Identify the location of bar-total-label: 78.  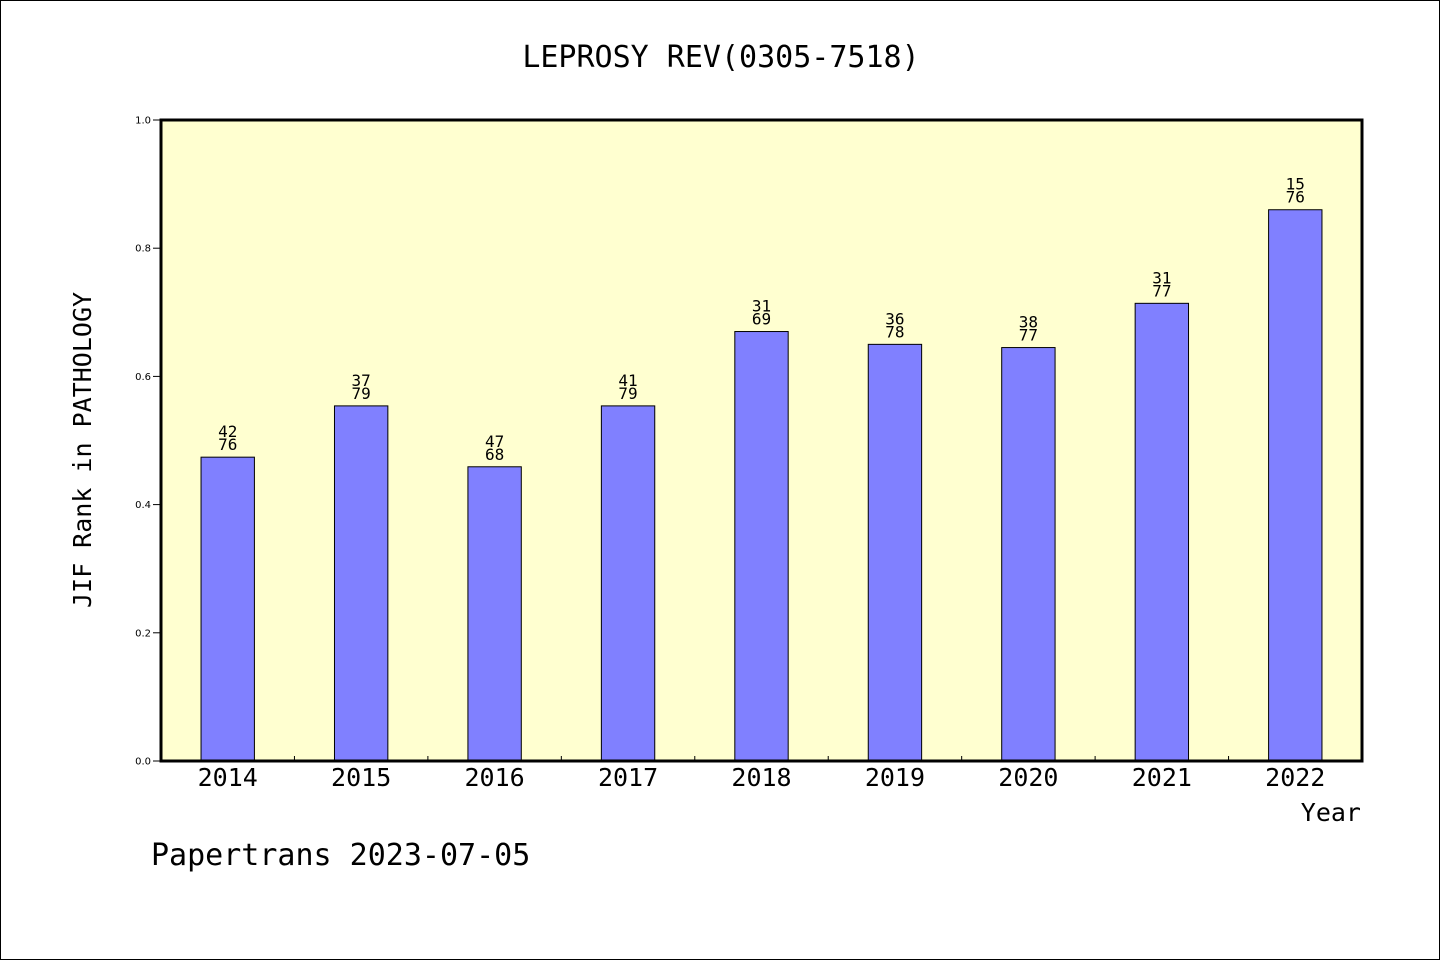
(894, 331).